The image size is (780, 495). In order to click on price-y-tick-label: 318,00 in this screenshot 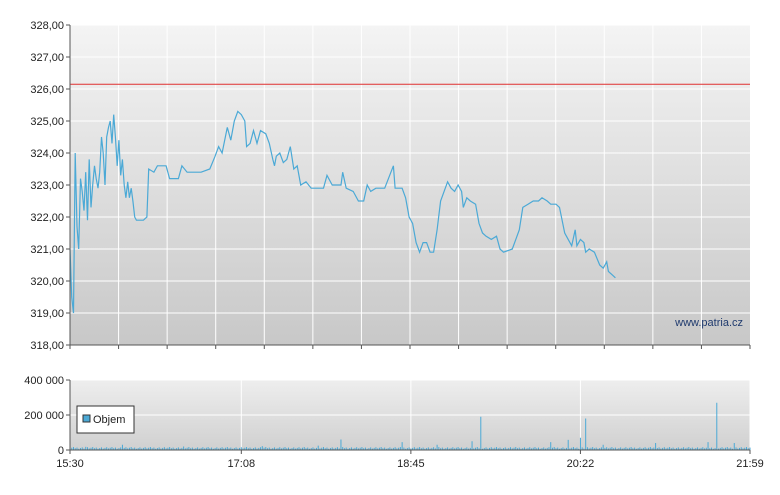, I will do `click(47, 346)`.